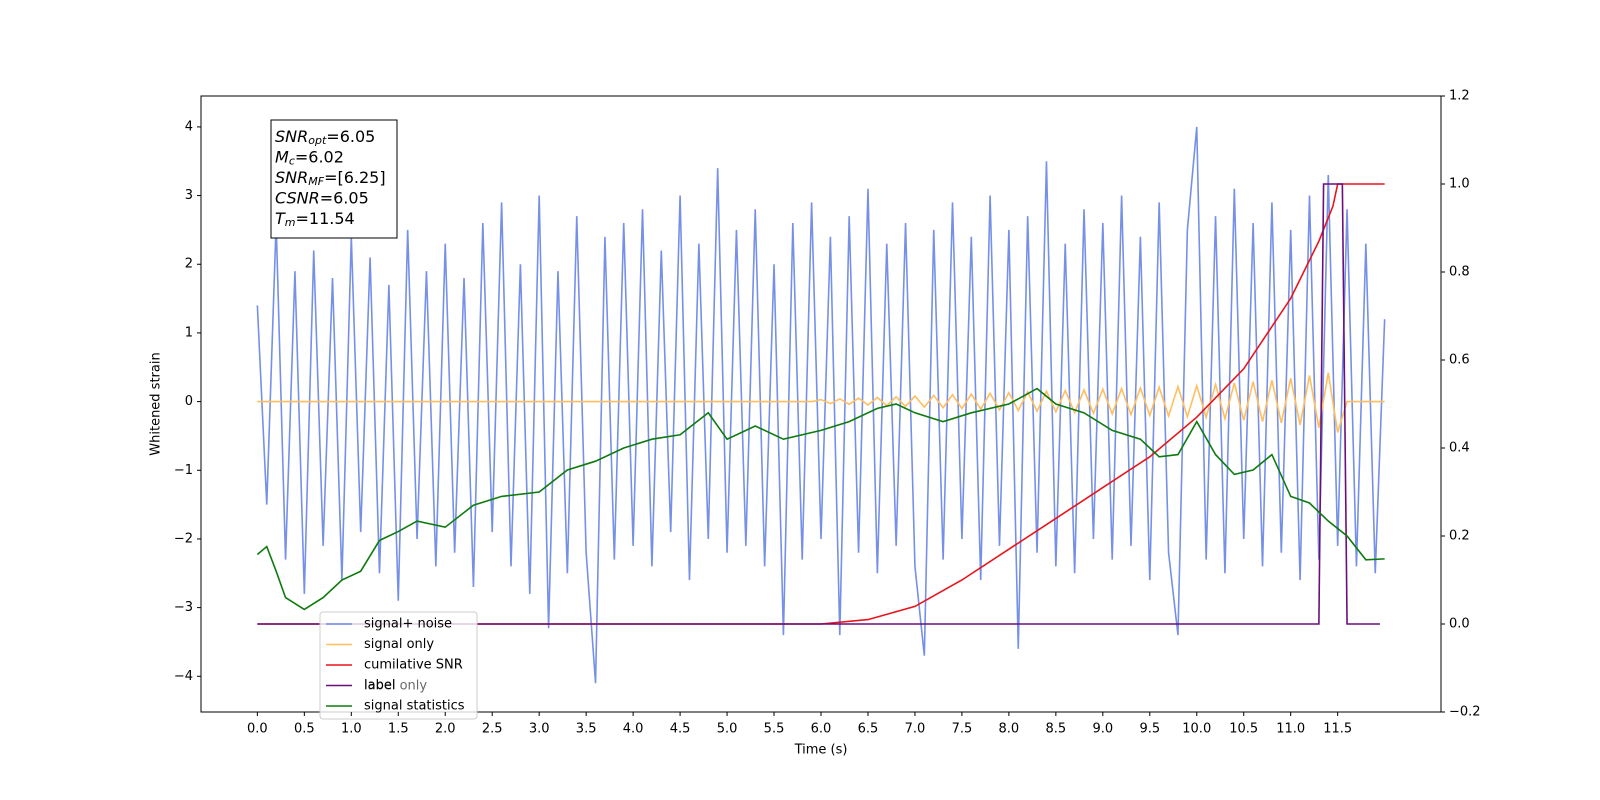 This screenshot has height=800, width=1600. I want to click on y2-tick-label: −0.2, so click(1465, 712).